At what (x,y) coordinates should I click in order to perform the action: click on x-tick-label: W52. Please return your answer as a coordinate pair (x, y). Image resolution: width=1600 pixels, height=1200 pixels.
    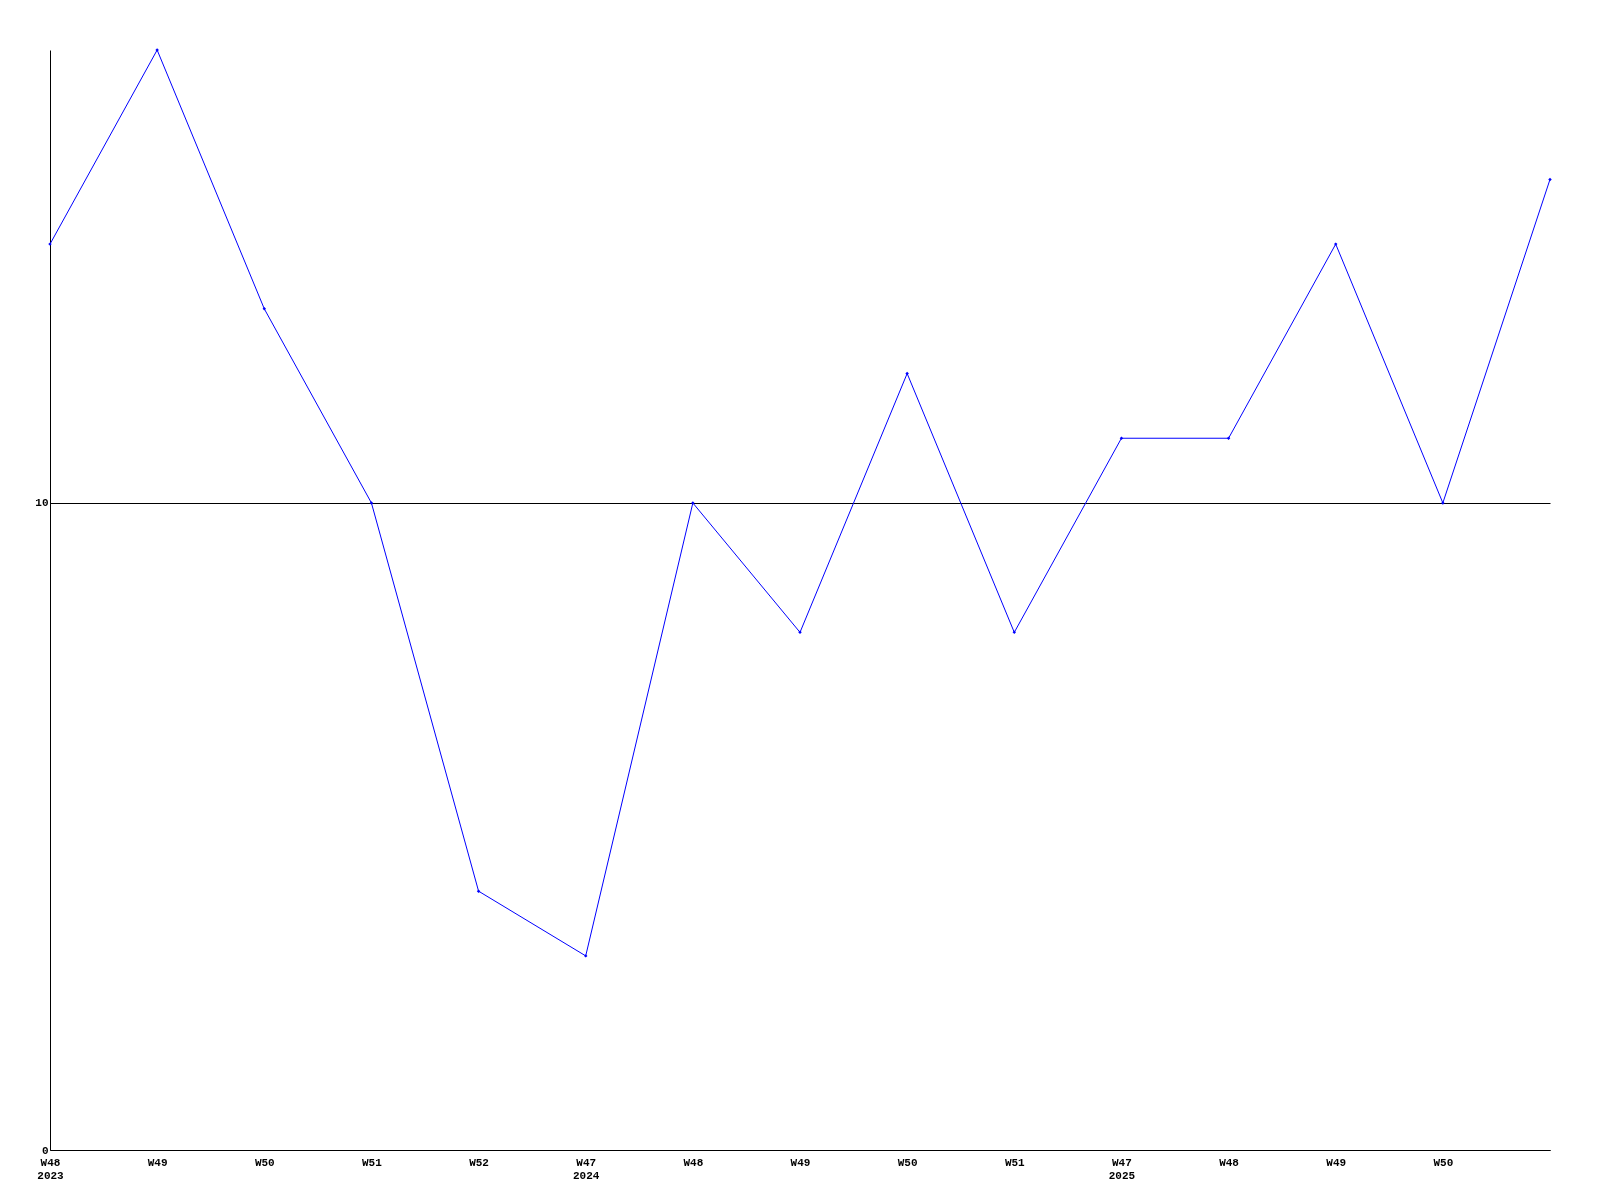
    Looking at the image, I should click on (479, 1162).